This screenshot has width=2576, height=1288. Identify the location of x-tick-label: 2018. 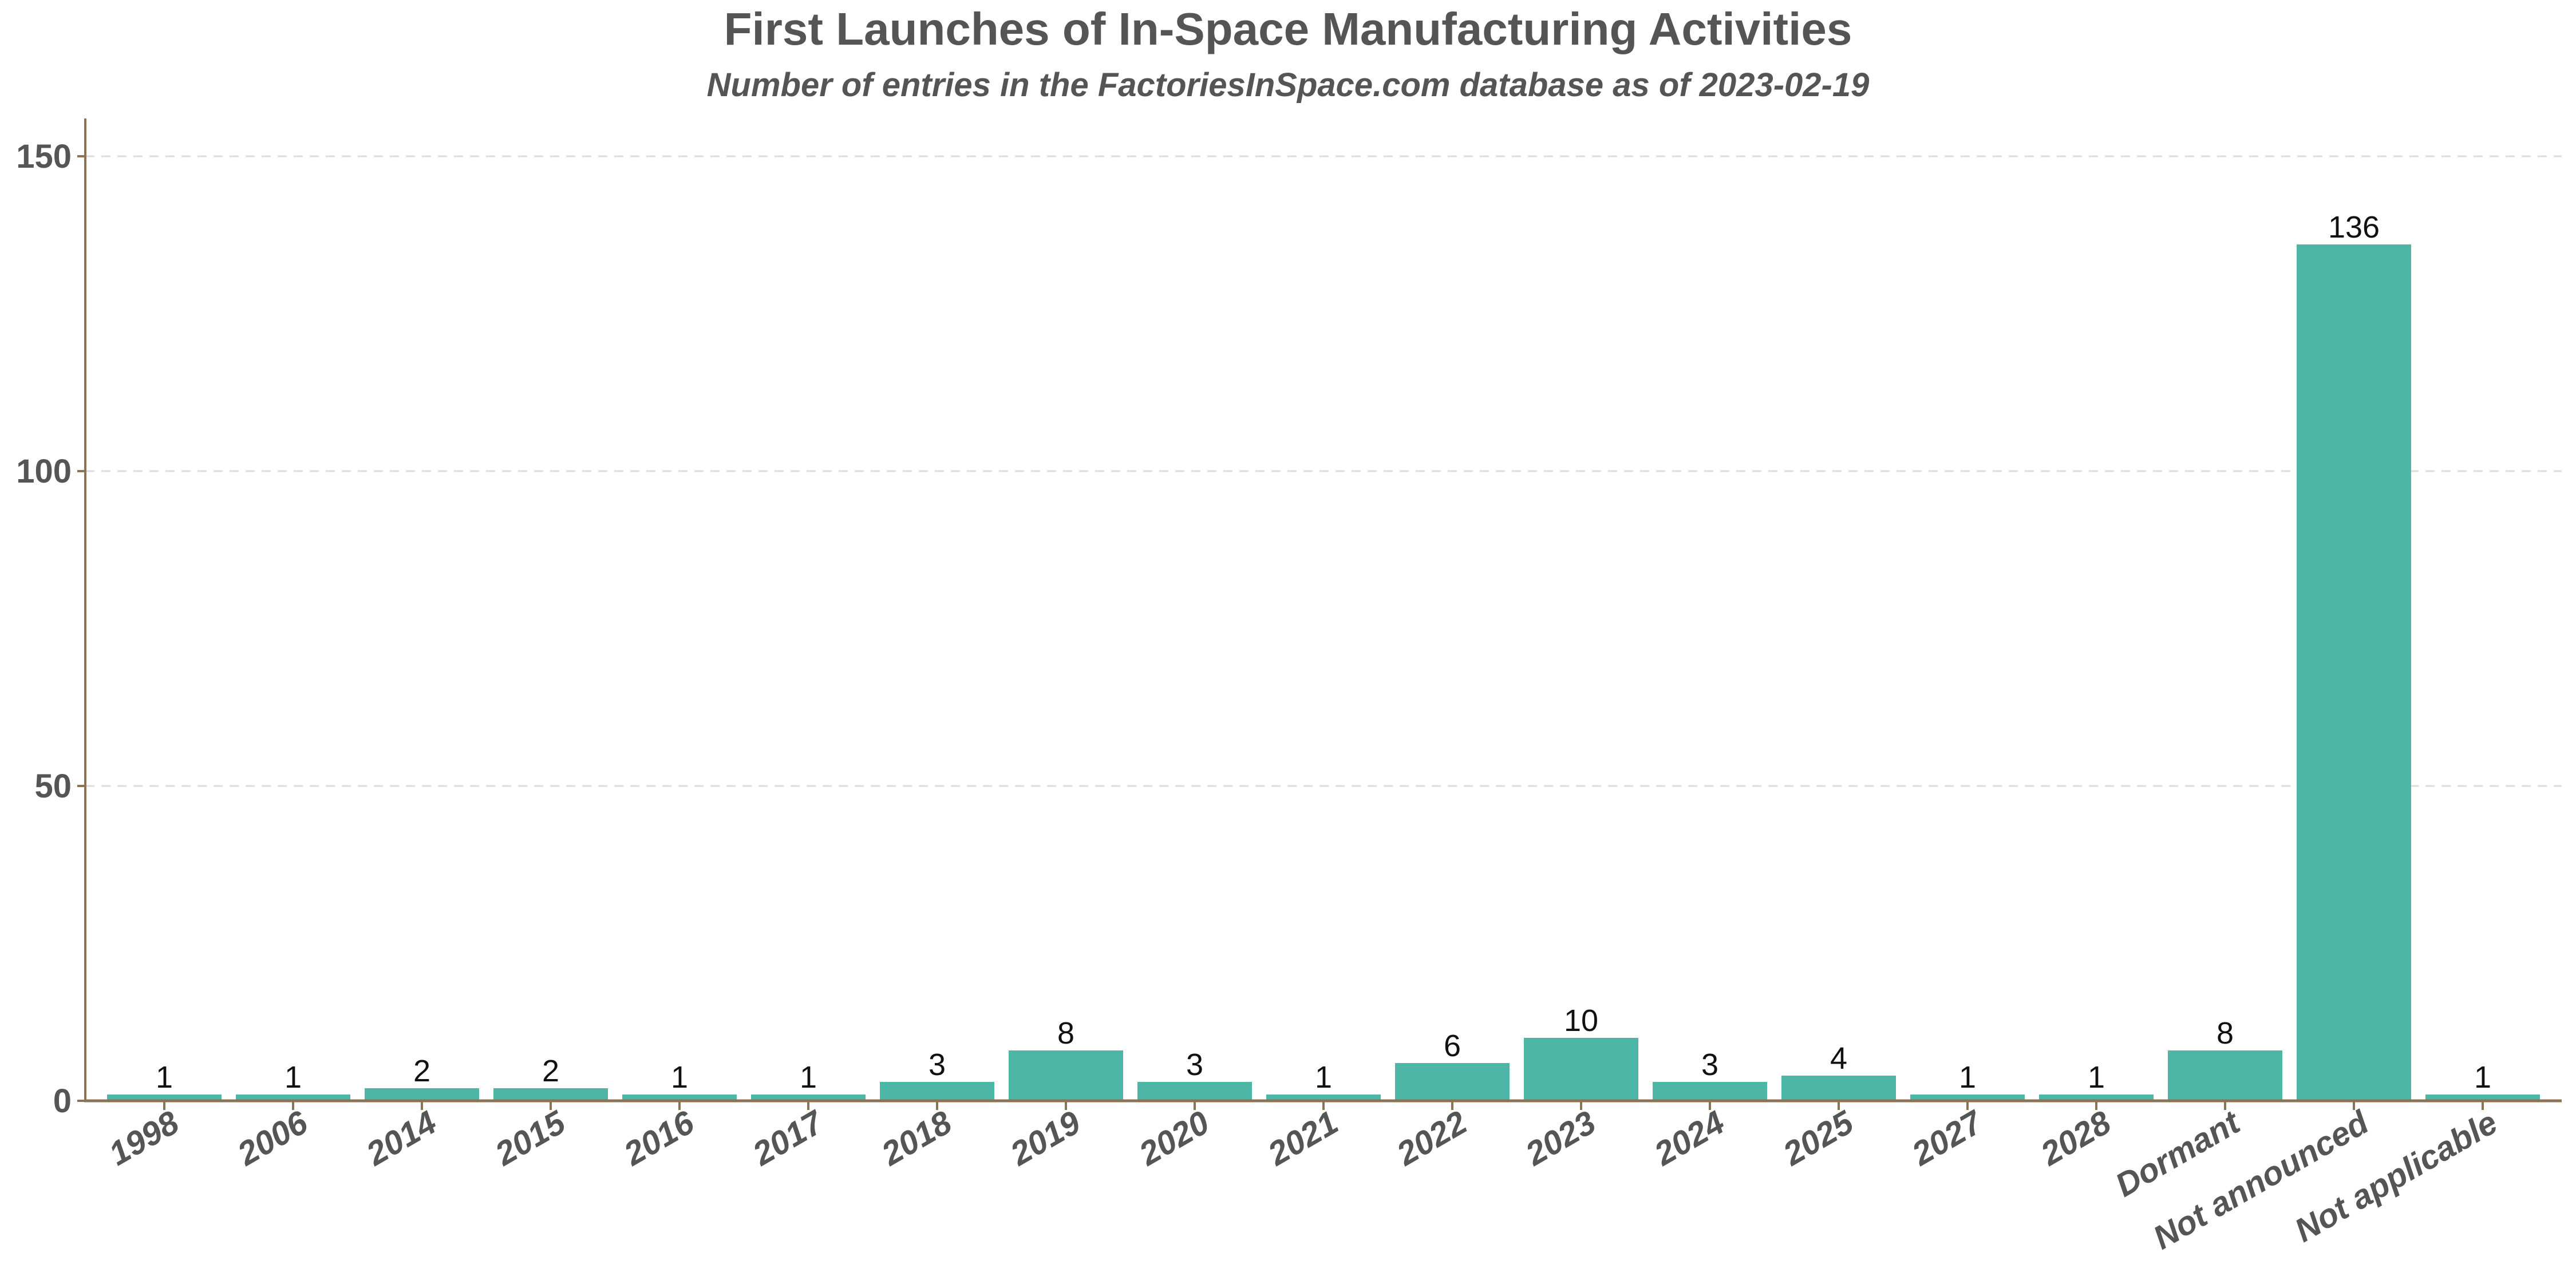
(916, 1139).